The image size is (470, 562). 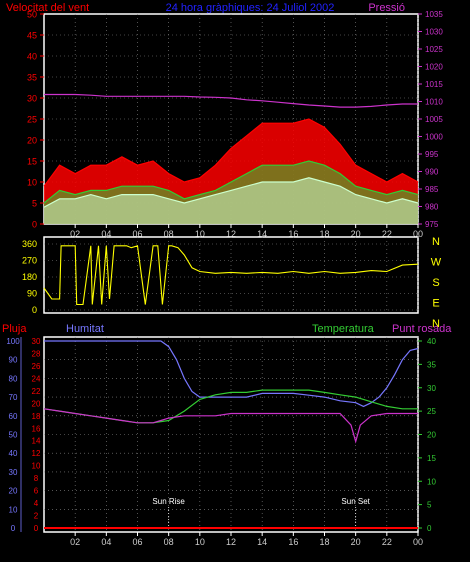 What do you see at coordinates (418, 542) in the screenshot?
I see `panel3-x-tick-label: 00` at bounding box center [418, 542].